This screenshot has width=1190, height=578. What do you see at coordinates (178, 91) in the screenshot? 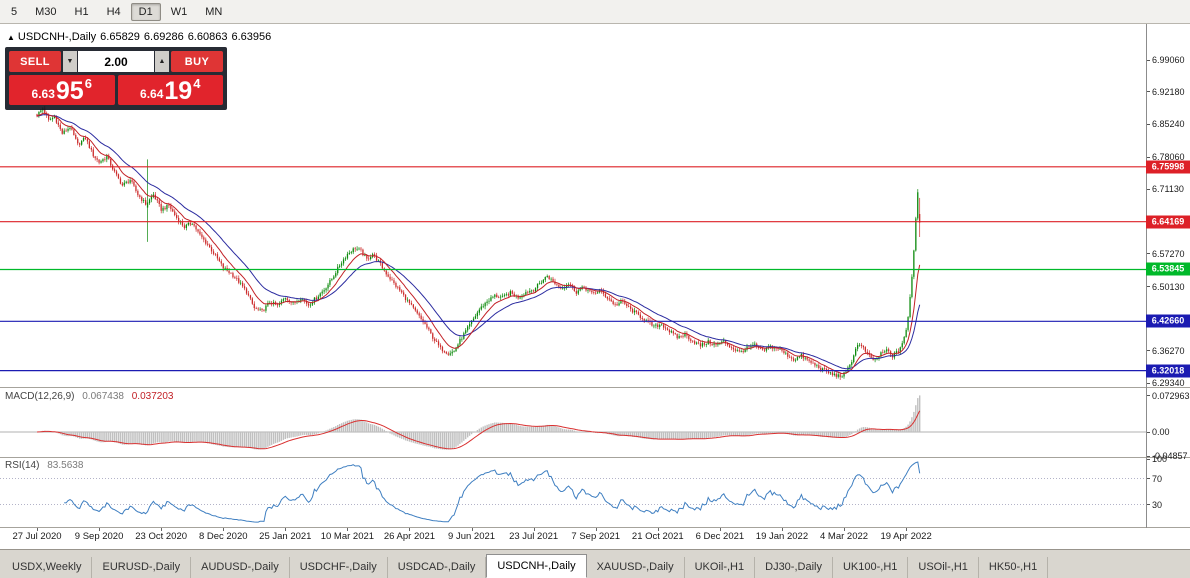
I see `buy-price-big: 19` at bounding box center [178, 91].